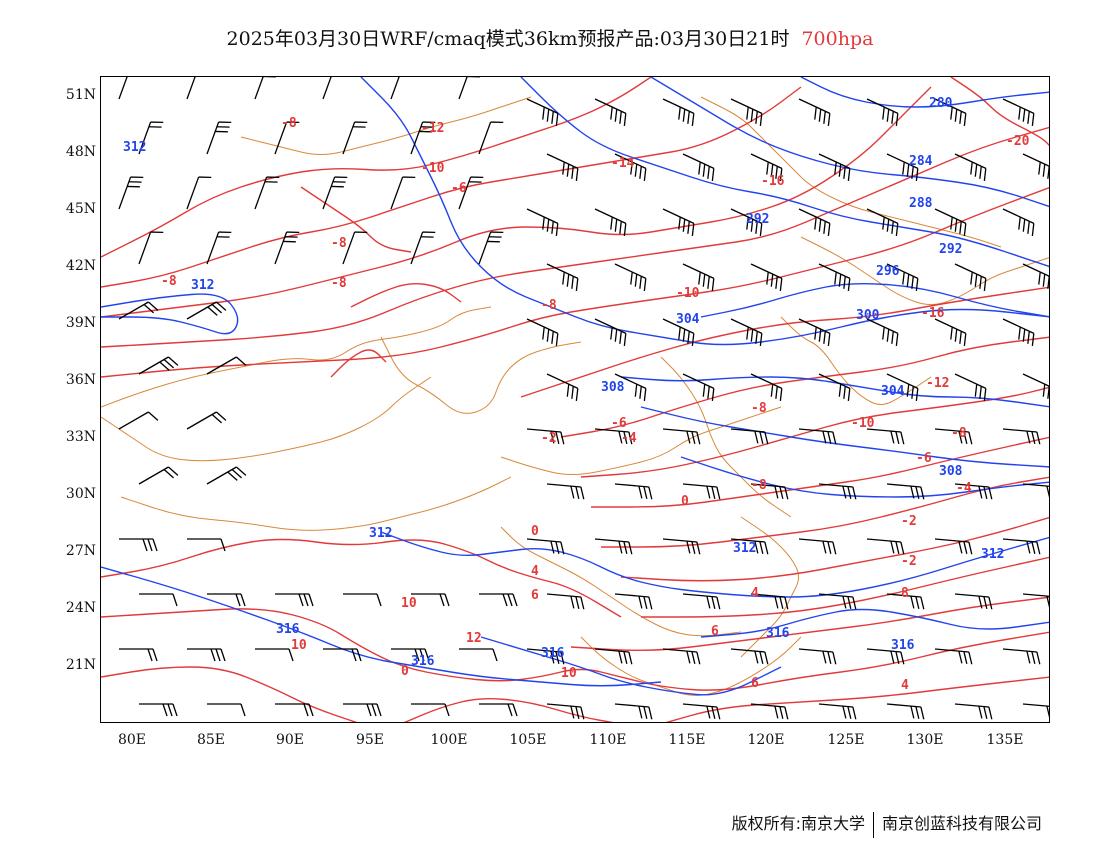 This screenshot has height=850, width=1100. I want to click on temperature-contour-label: -12, so click(937, 383).